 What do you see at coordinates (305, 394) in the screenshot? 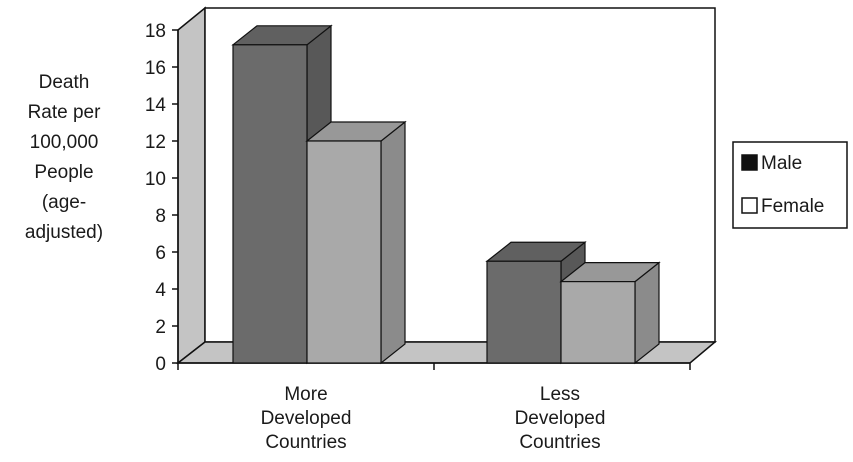
I see `category-label-0-line-0: More` at bounding box center [305, 394].